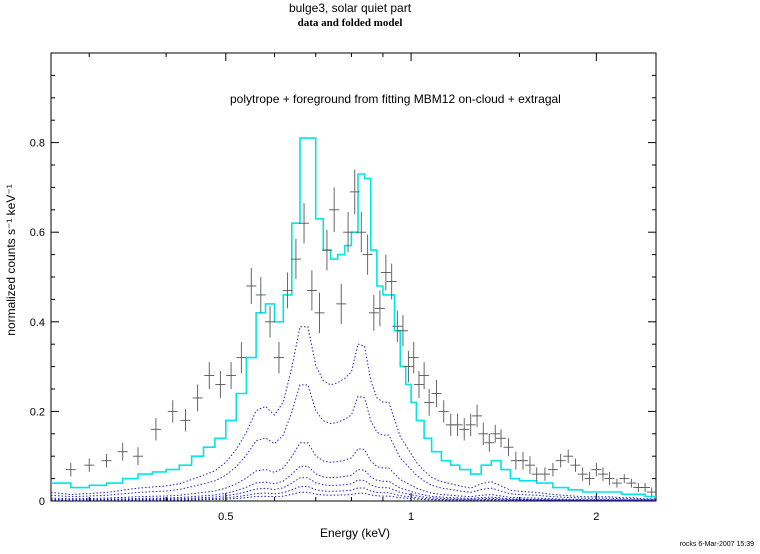 The image size is (760, 554). I want to click on y-axis-label: normalized counts s⁻¹ keV⁻¹, so click(11, 260).